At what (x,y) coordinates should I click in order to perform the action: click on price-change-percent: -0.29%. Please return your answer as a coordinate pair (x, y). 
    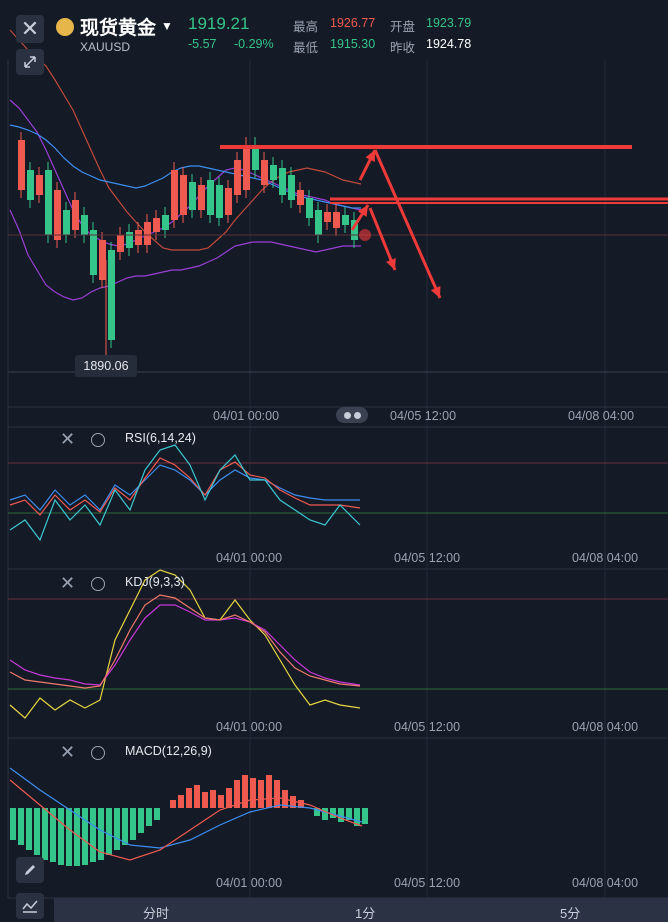
    Looking at the image, I should click on (254, 44).